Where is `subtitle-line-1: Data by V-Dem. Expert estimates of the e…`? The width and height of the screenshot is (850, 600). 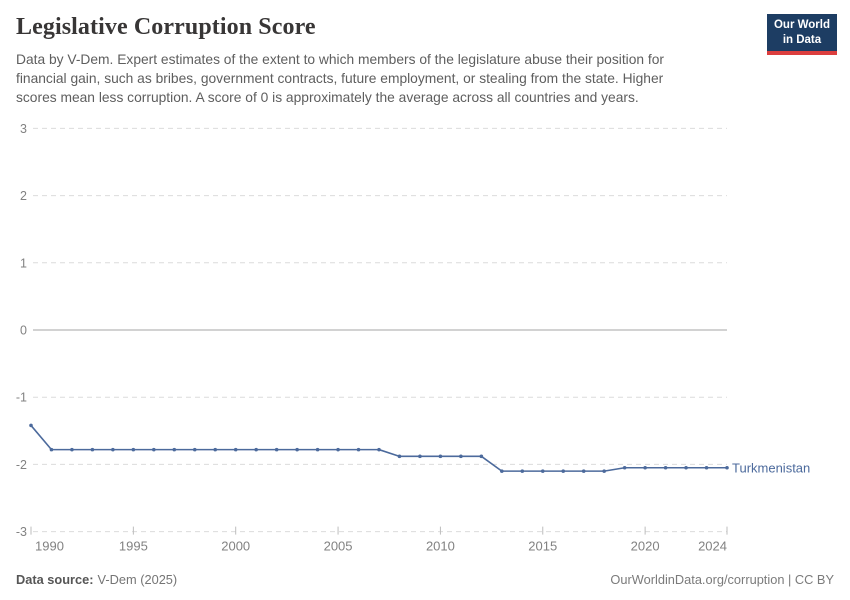 subtitle-line-1: Data by V-Dem. Expert estimates of the e… is located at coordinates (340, 59).